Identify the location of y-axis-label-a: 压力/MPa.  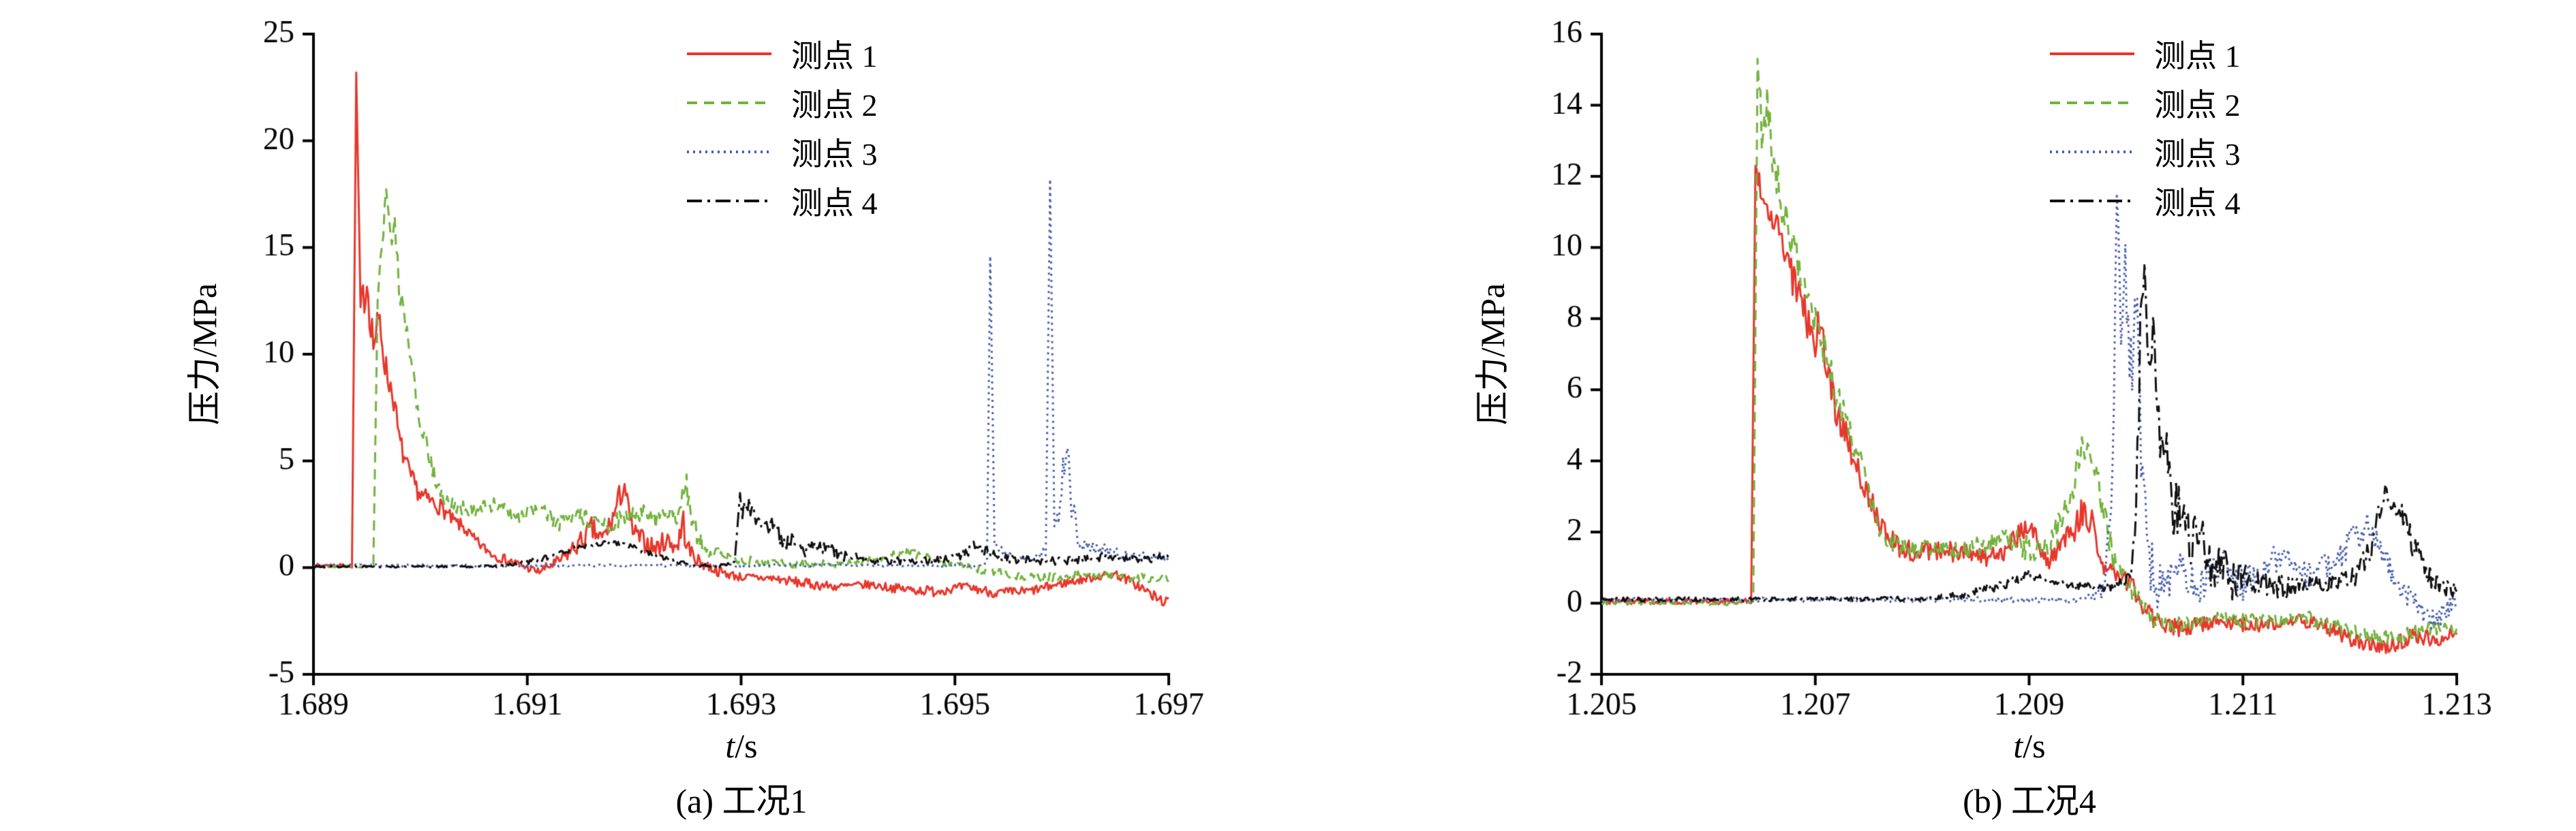
(204, 354).